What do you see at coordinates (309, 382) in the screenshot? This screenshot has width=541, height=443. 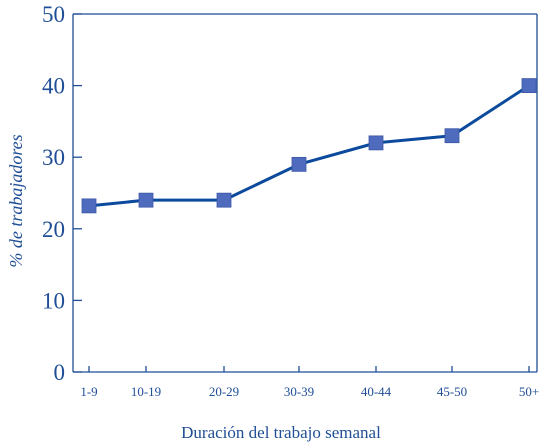 I see `x-axis-ticks: 1-9 10-19 20-29 30-39 40-44 45-50 50+` at bounding box center [309, 382].